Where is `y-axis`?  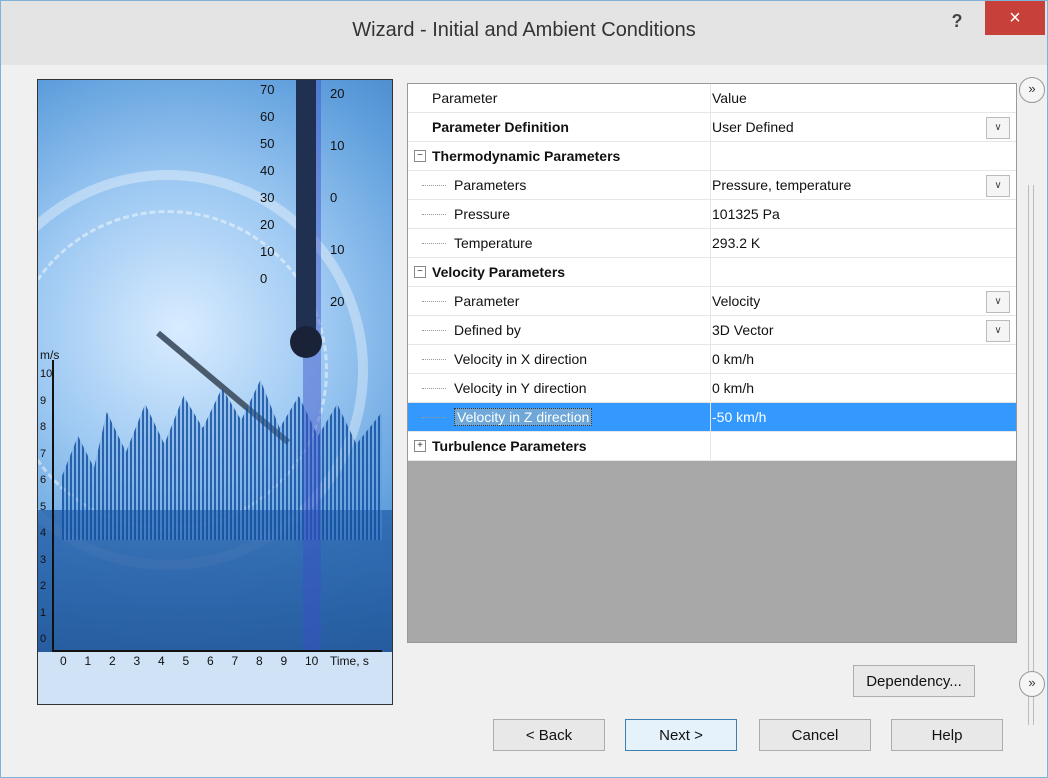
y-axis is located at coordinates (53, 505).